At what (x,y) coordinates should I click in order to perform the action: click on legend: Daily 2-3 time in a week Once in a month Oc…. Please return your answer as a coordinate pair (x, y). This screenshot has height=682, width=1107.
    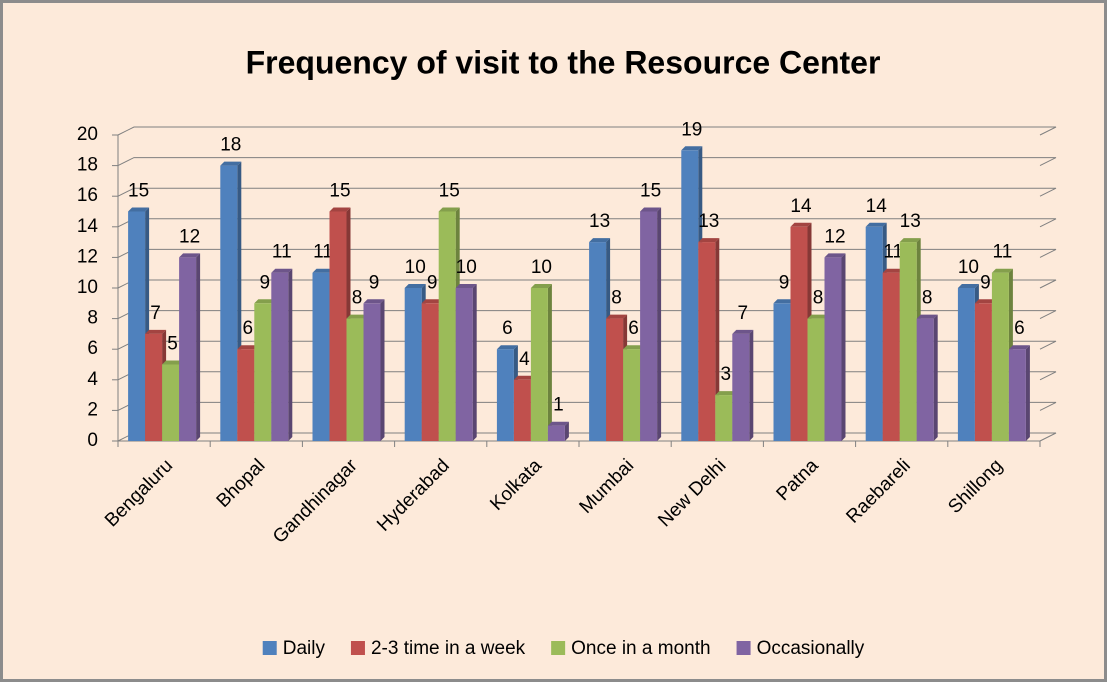
    Looking at the image, I should click on (563, 648).